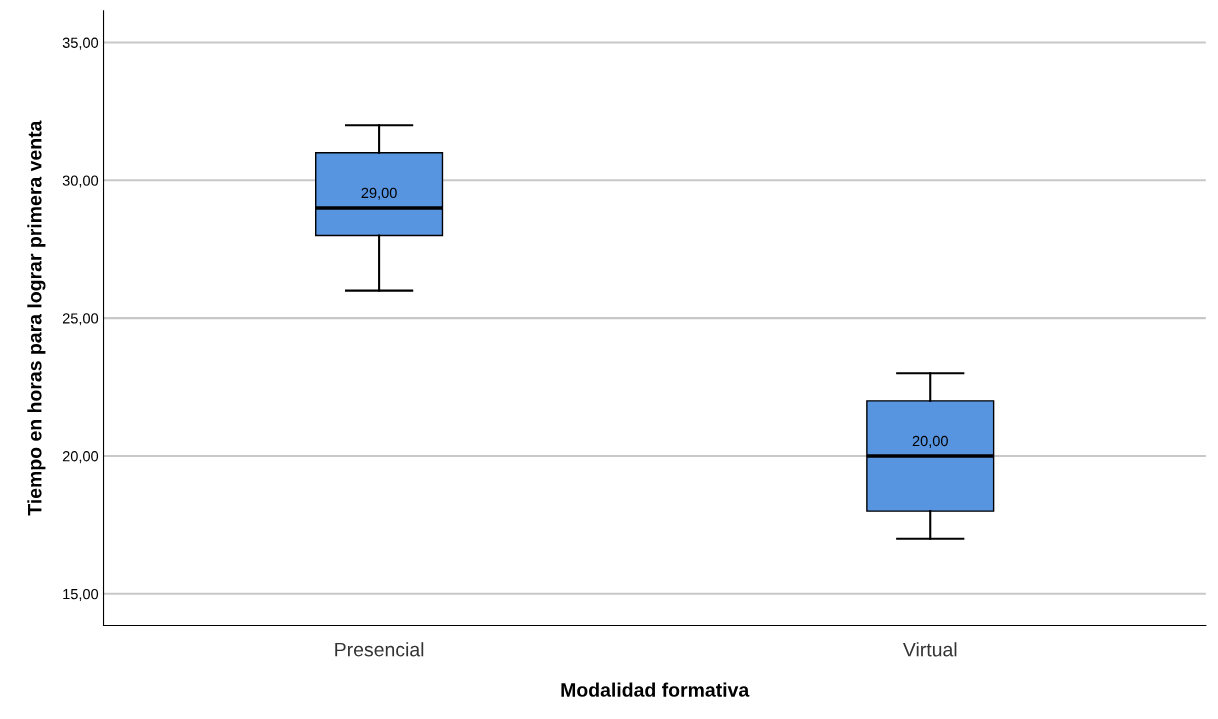 Image resolution: width=1218 pixels, height=719 pixels. Describe the element at coordinates (80, 457) in the screenshot. I see `y-tick-label: 20,00` at that location.